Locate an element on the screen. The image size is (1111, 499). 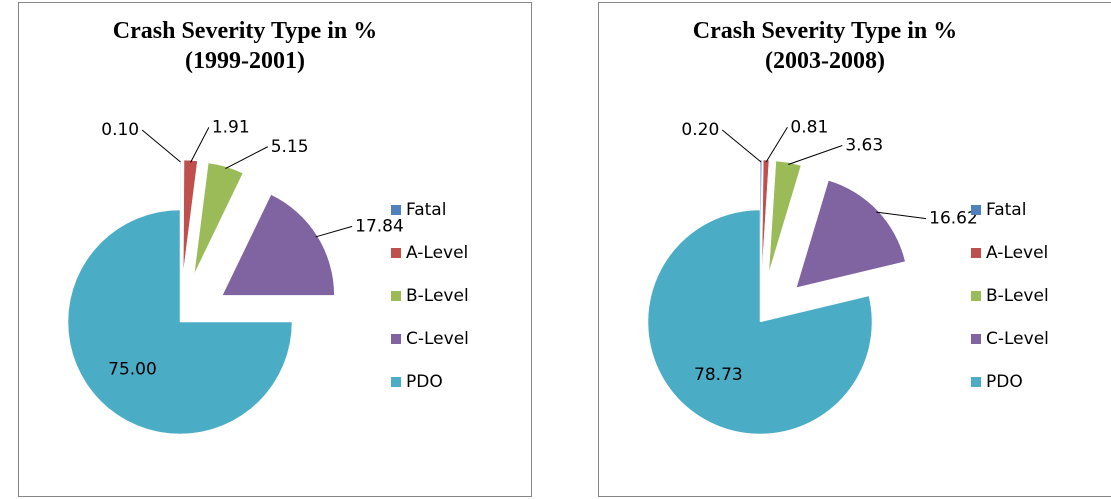
data-label: 0.81 is located at coordinates (809, 127).